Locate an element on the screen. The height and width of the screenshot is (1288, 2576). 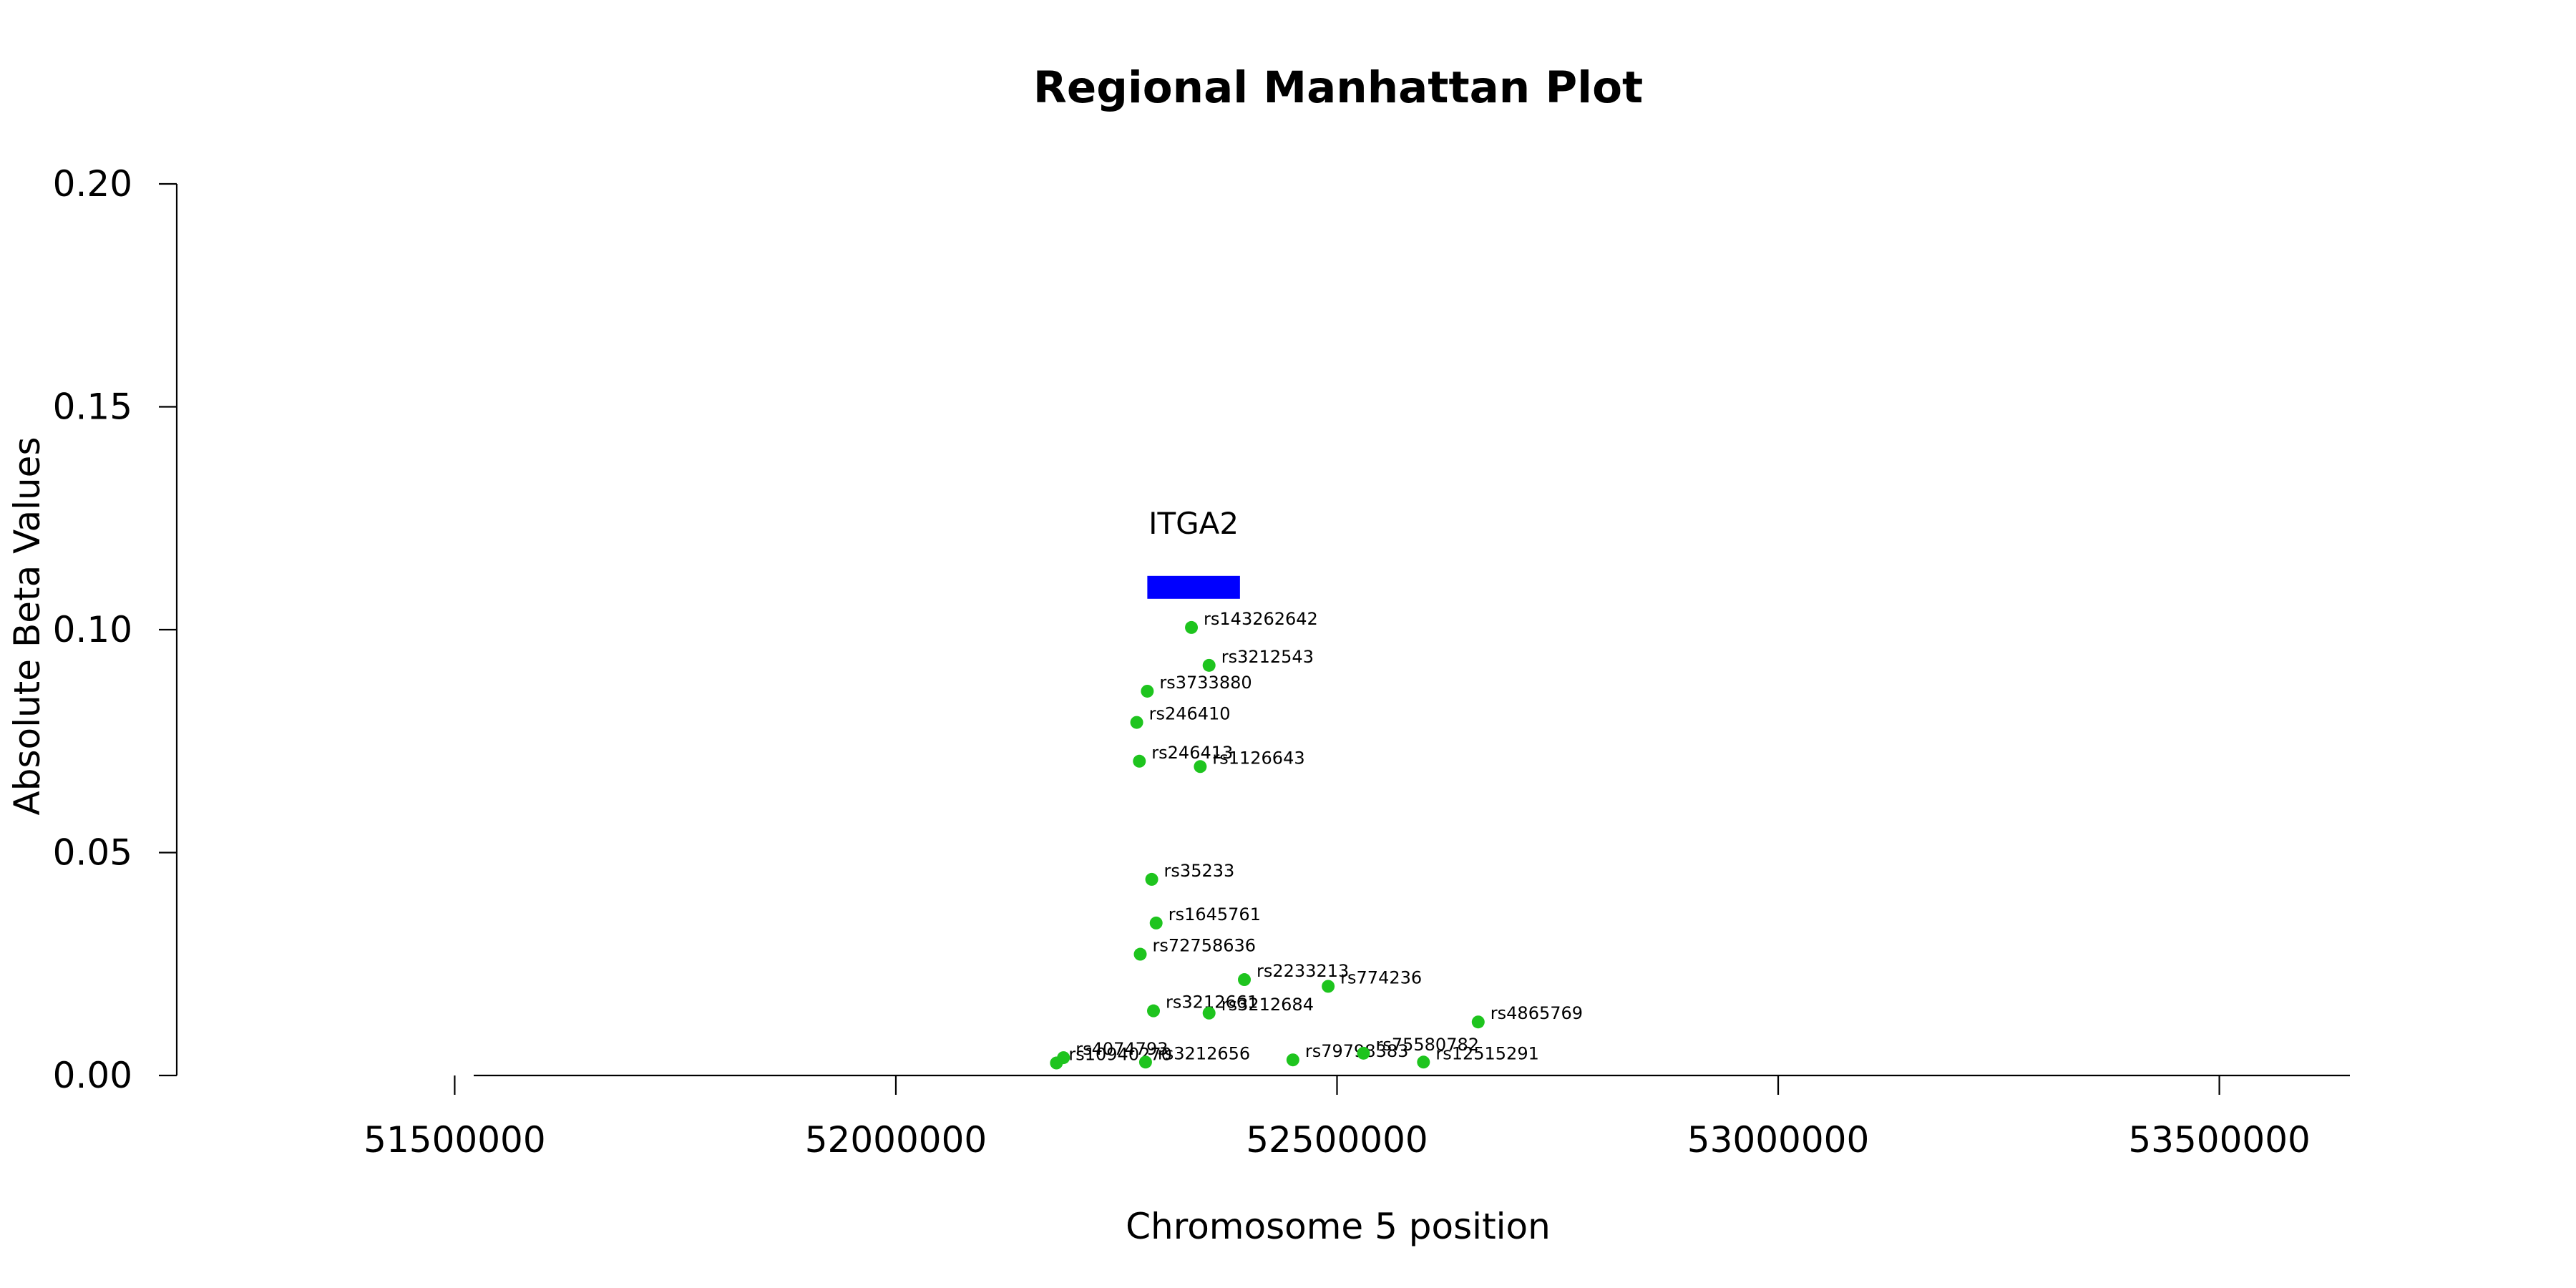
snp-label-rs774236: rs774236 is located at coordinates (1381, 977).